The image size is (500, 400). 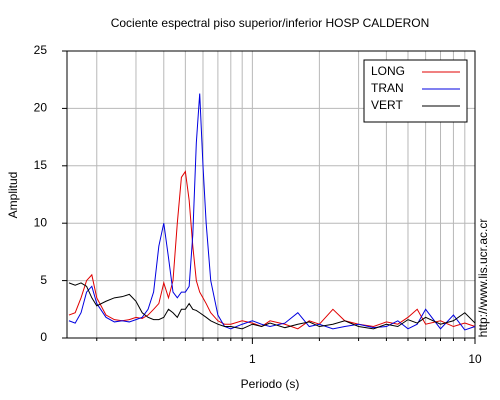 What do you see at coordinates (41, 50) in the screenshot?
I see `y-tick-label: 25` at bounding box center [41, 50].